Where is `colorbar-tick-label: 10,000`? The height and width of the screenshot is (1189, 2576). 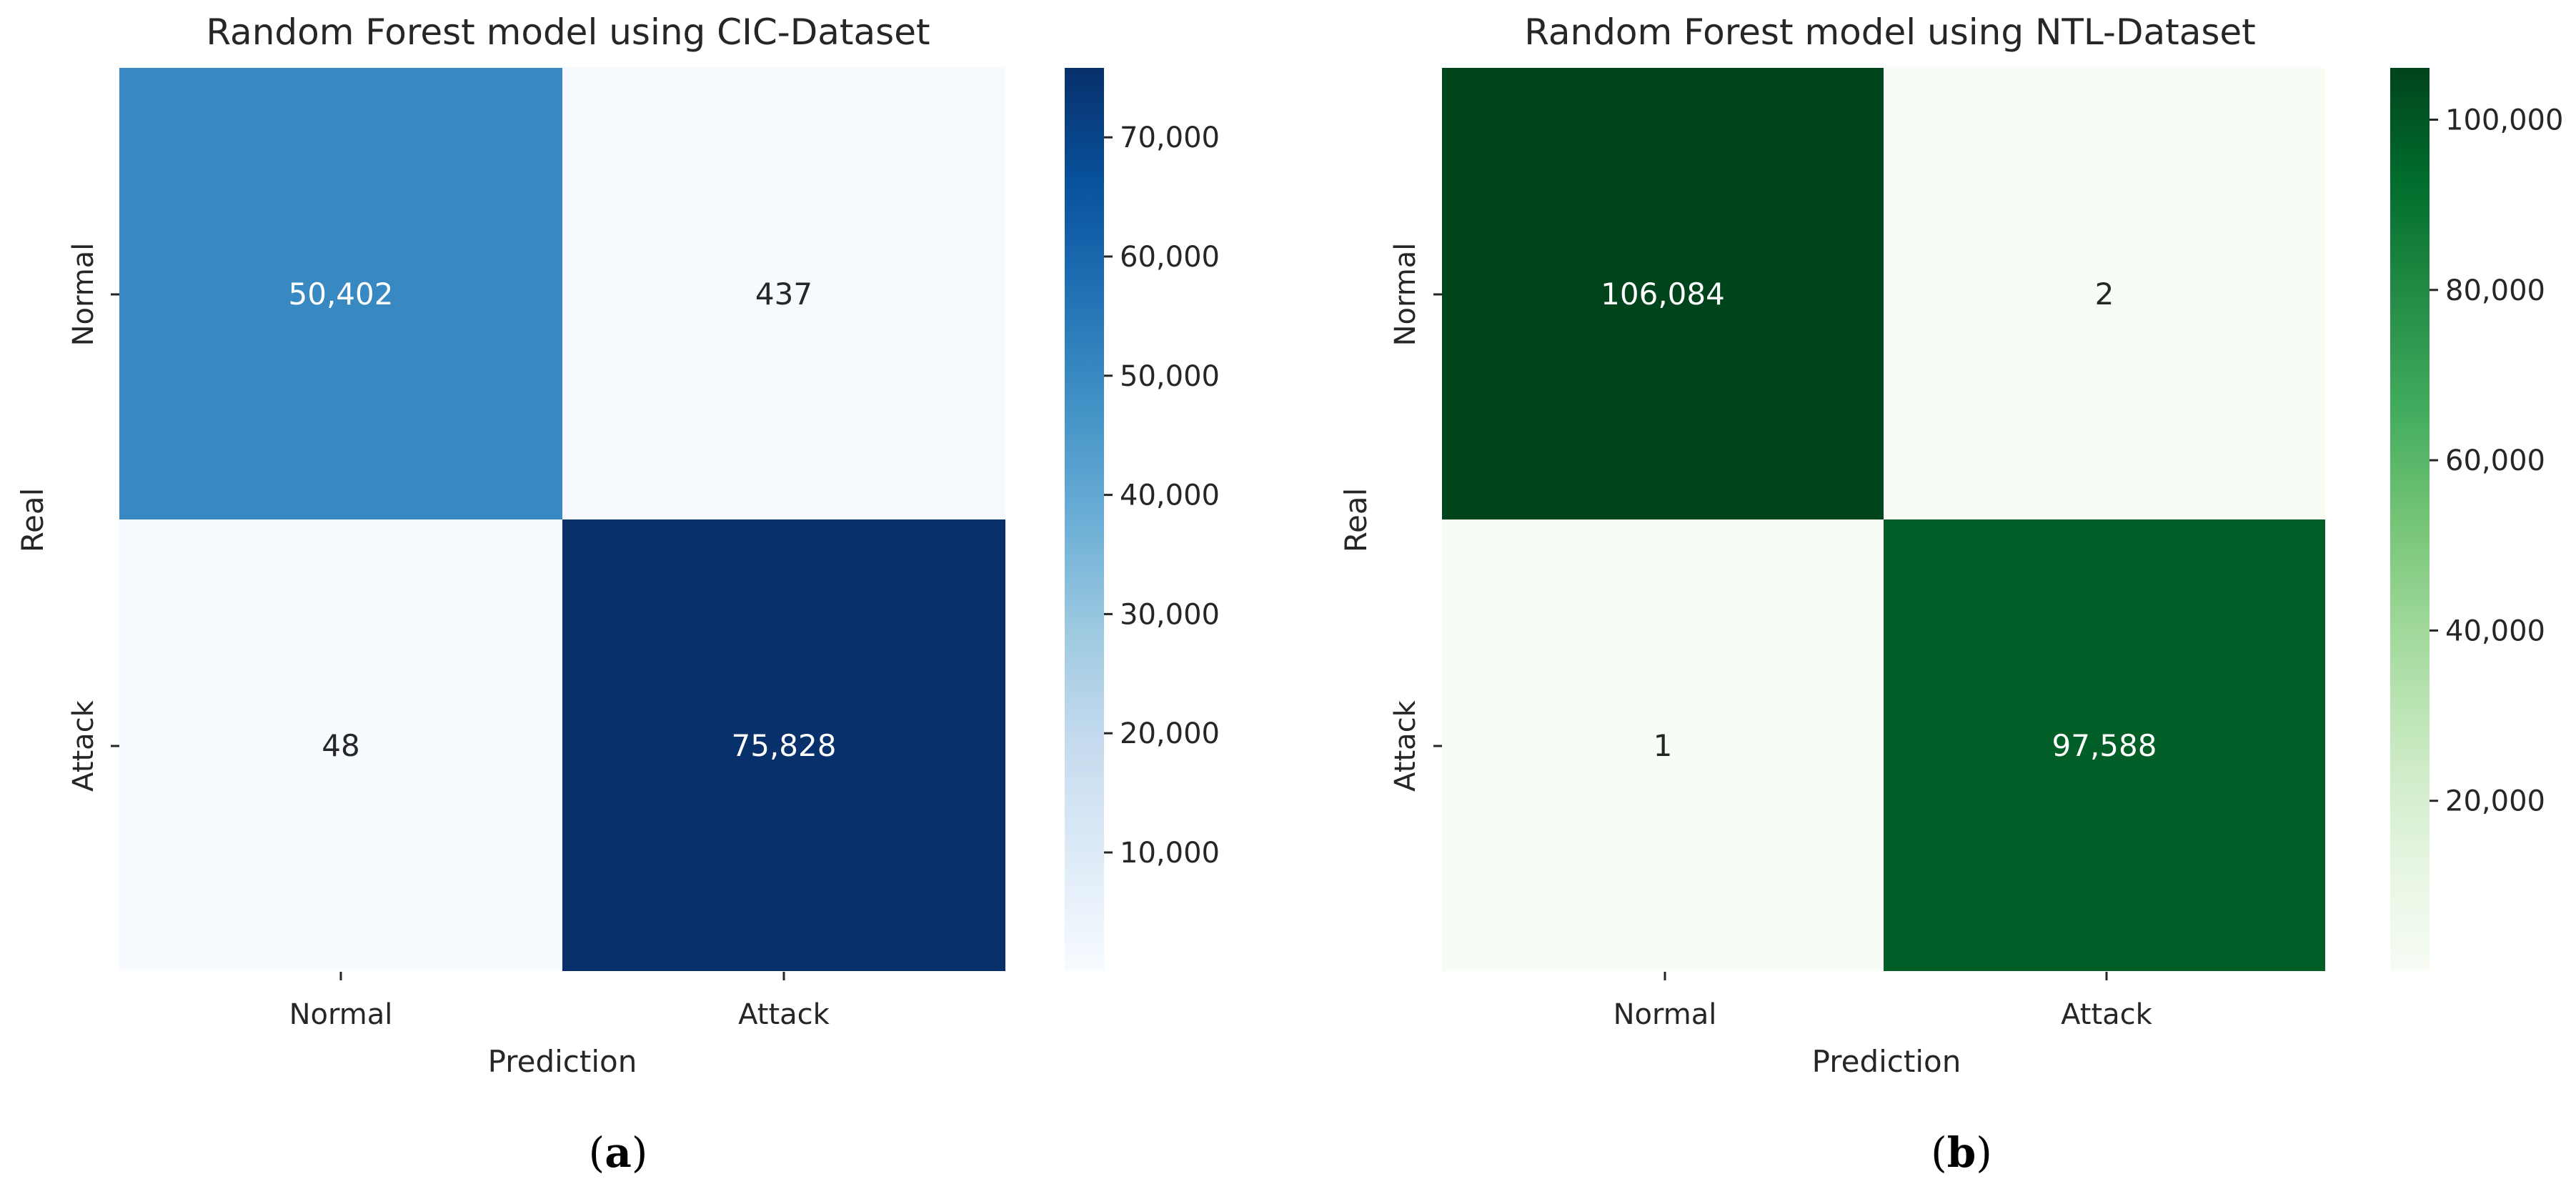 colorbar-tick-label: 10,000 is located at coordinates (1170, 853).